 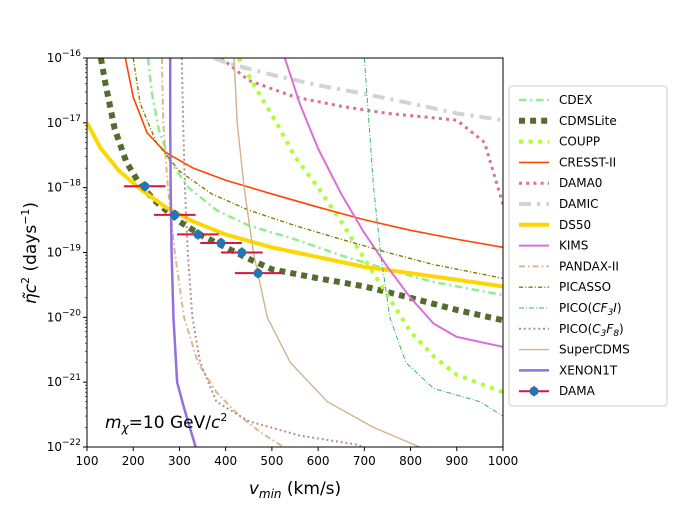 I want to click on legend-item-picasso: PICASSO, so click(x=565, y=287).